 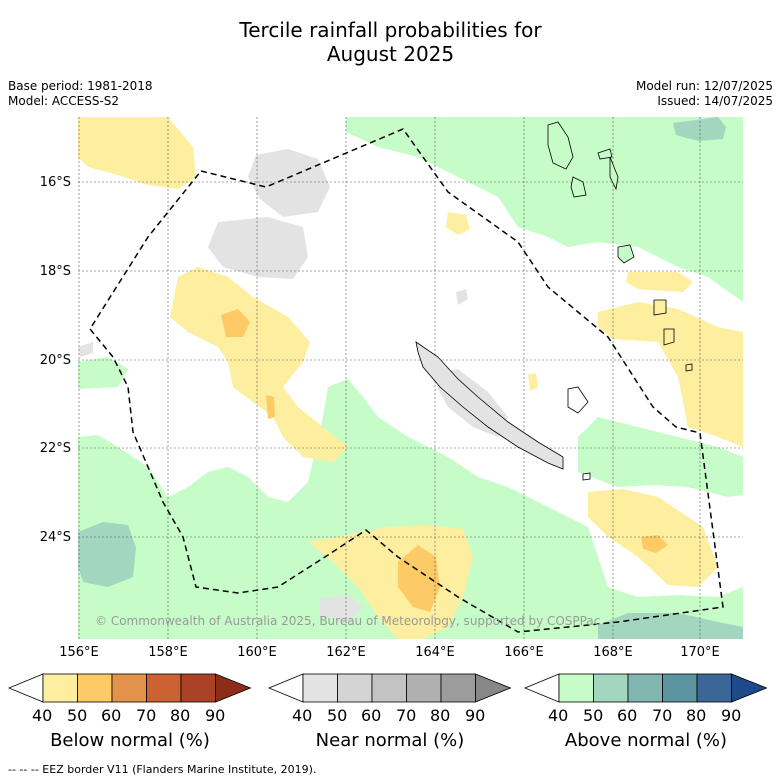 I want to click on lon-label-162e: 162°E, so click(x=346, y=652).